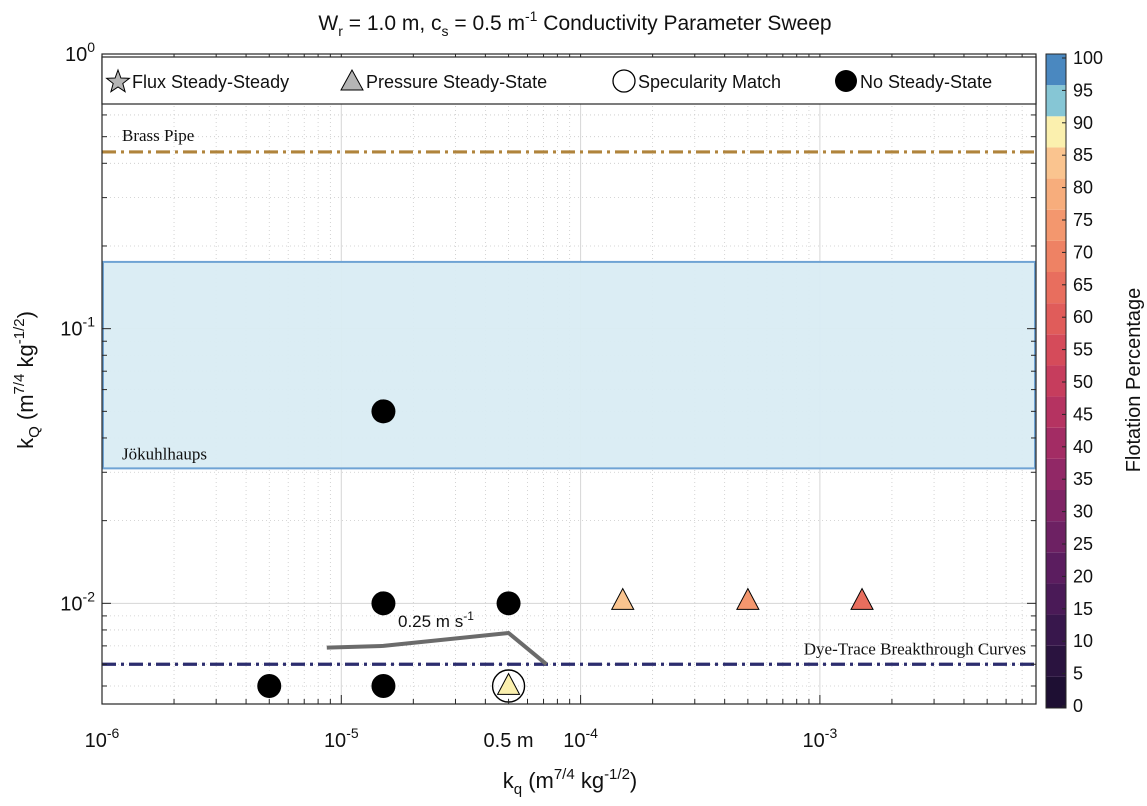 The width and height of the screenshot is (1147, 806). What do you see at coordinates (509, 741) in the screenshot?
I see `x-tick-label: 0.5 m` at bounding box center [509, 741].